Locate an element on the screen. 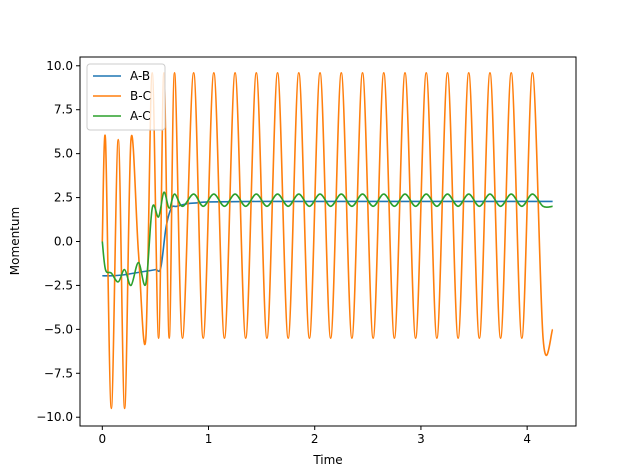 This screenshot has width=640, height=476. x-tick-label: 2 is located at coordinates (315, 439).